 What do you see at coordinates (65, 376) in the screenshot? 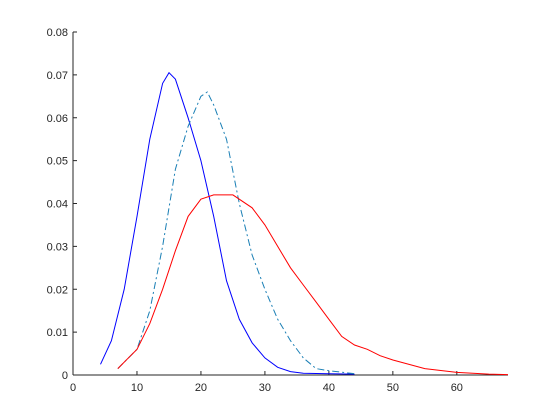
I see `y-tick-label: 0` at bounding box center [65, 376].